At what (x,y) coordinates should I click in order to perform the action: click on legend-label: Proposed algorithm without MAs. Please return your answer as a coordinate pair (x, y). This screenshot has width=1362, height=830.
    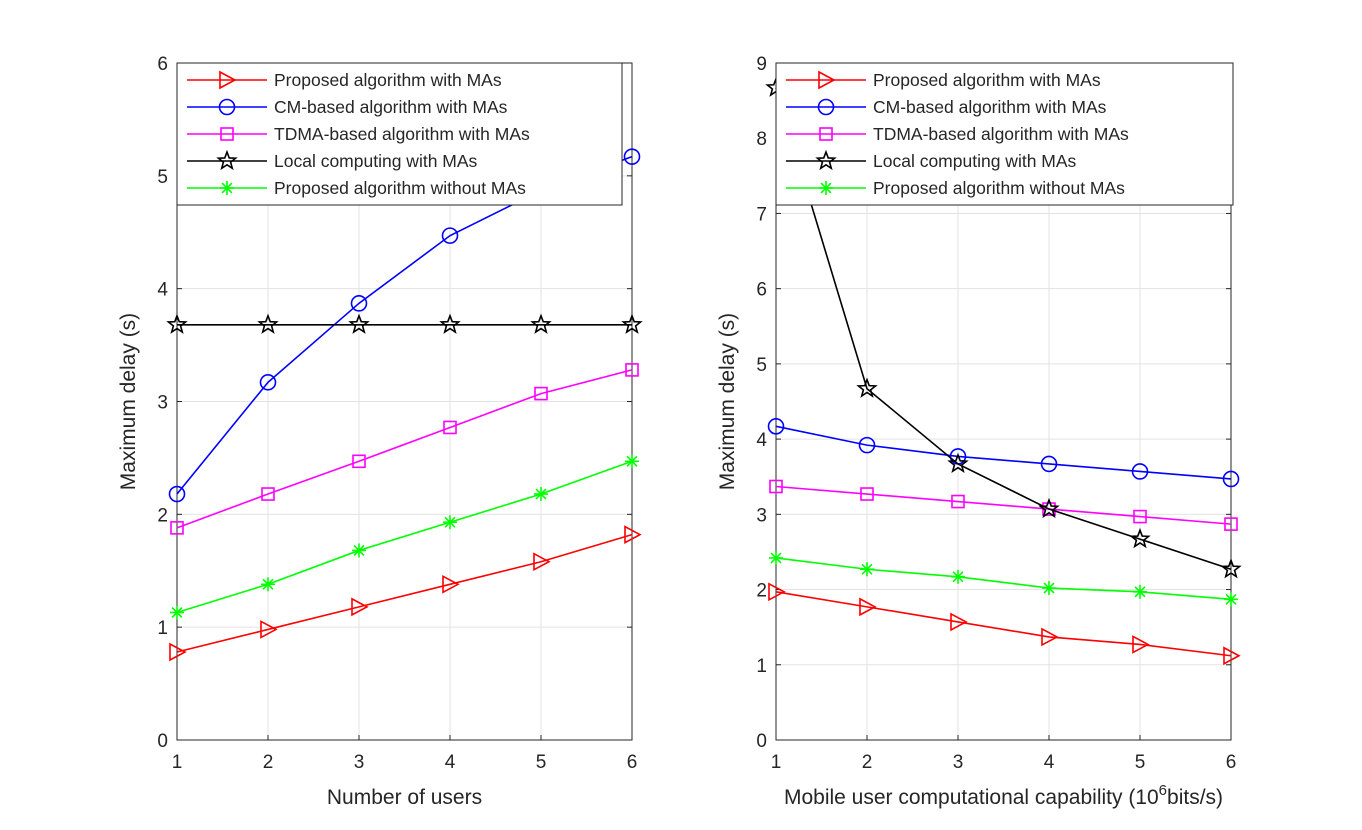
    Looking at the image, I should click on (999, 188).